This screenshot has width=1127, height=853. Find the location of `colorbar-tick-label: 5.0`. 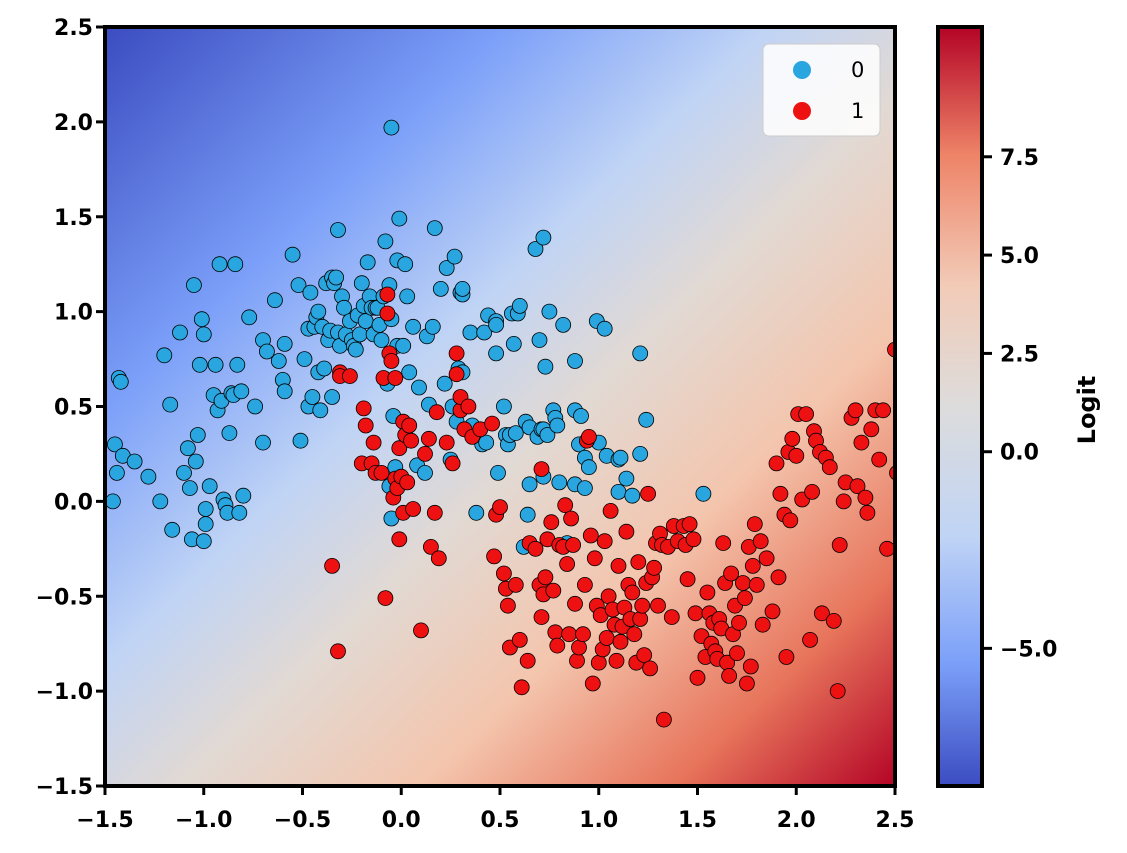

colorbar-tick-label: 5.0 is located at coordinates (1019, 256).